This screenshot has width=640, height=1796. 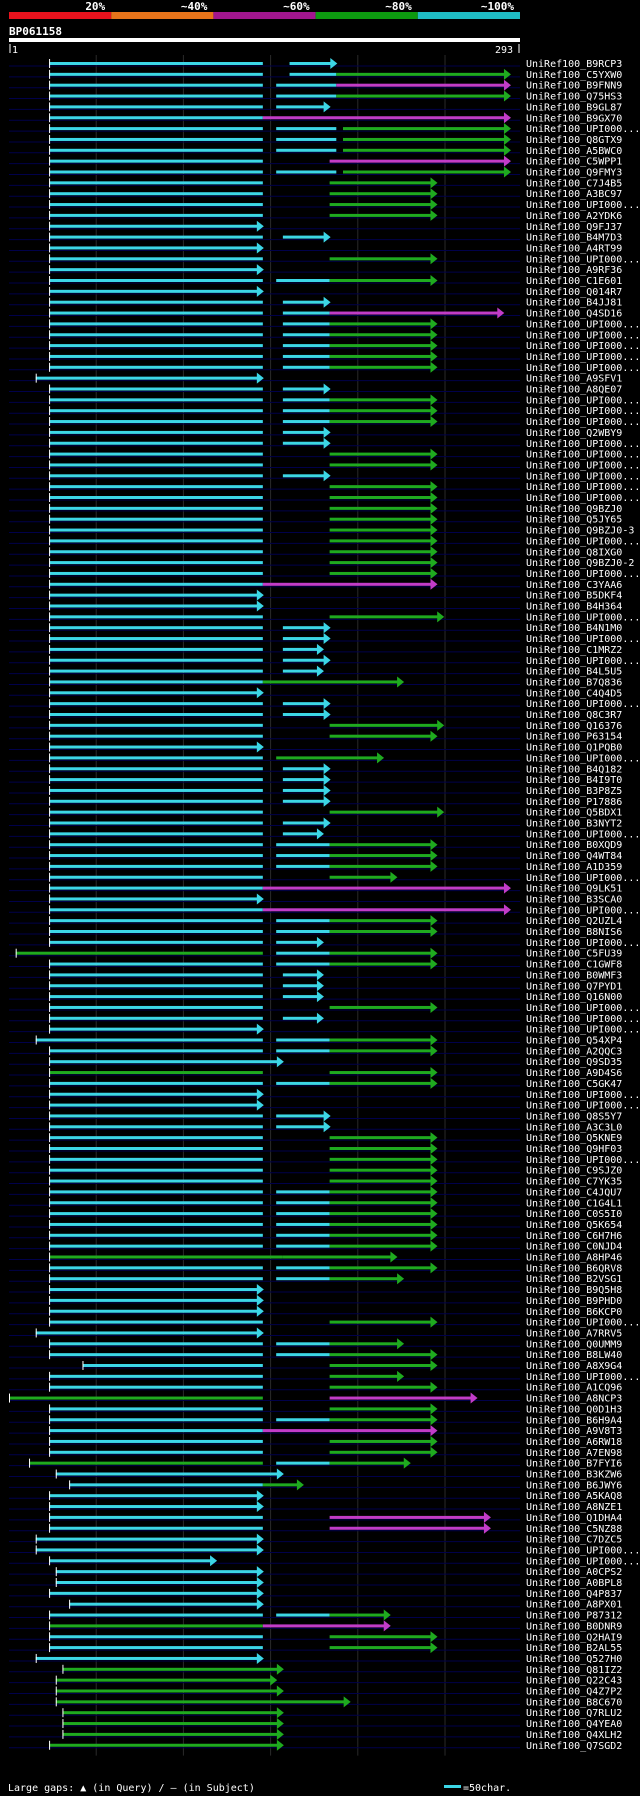 What do you see at coordinates (574, 921) in the screenshot?
I see `hit-label: UniRef100_Q2UZL4` at bounding box center [574, 921].